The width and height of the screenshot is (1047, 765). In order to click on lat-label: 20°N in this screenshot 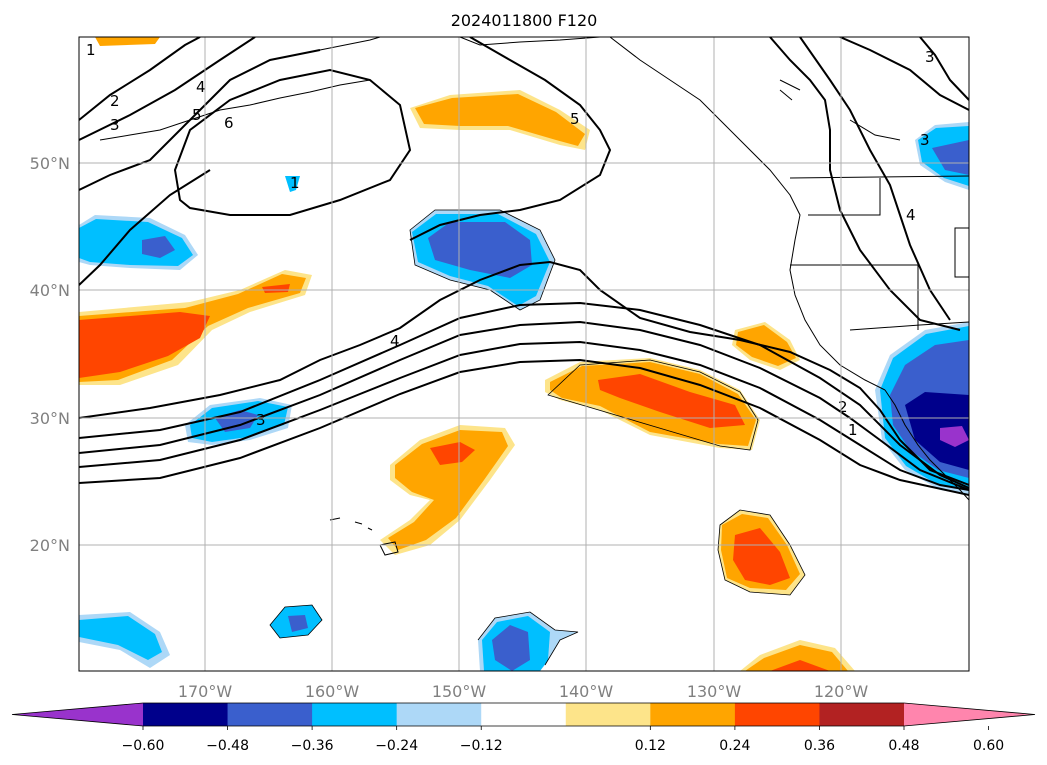, I will do `click(50, 545)`.